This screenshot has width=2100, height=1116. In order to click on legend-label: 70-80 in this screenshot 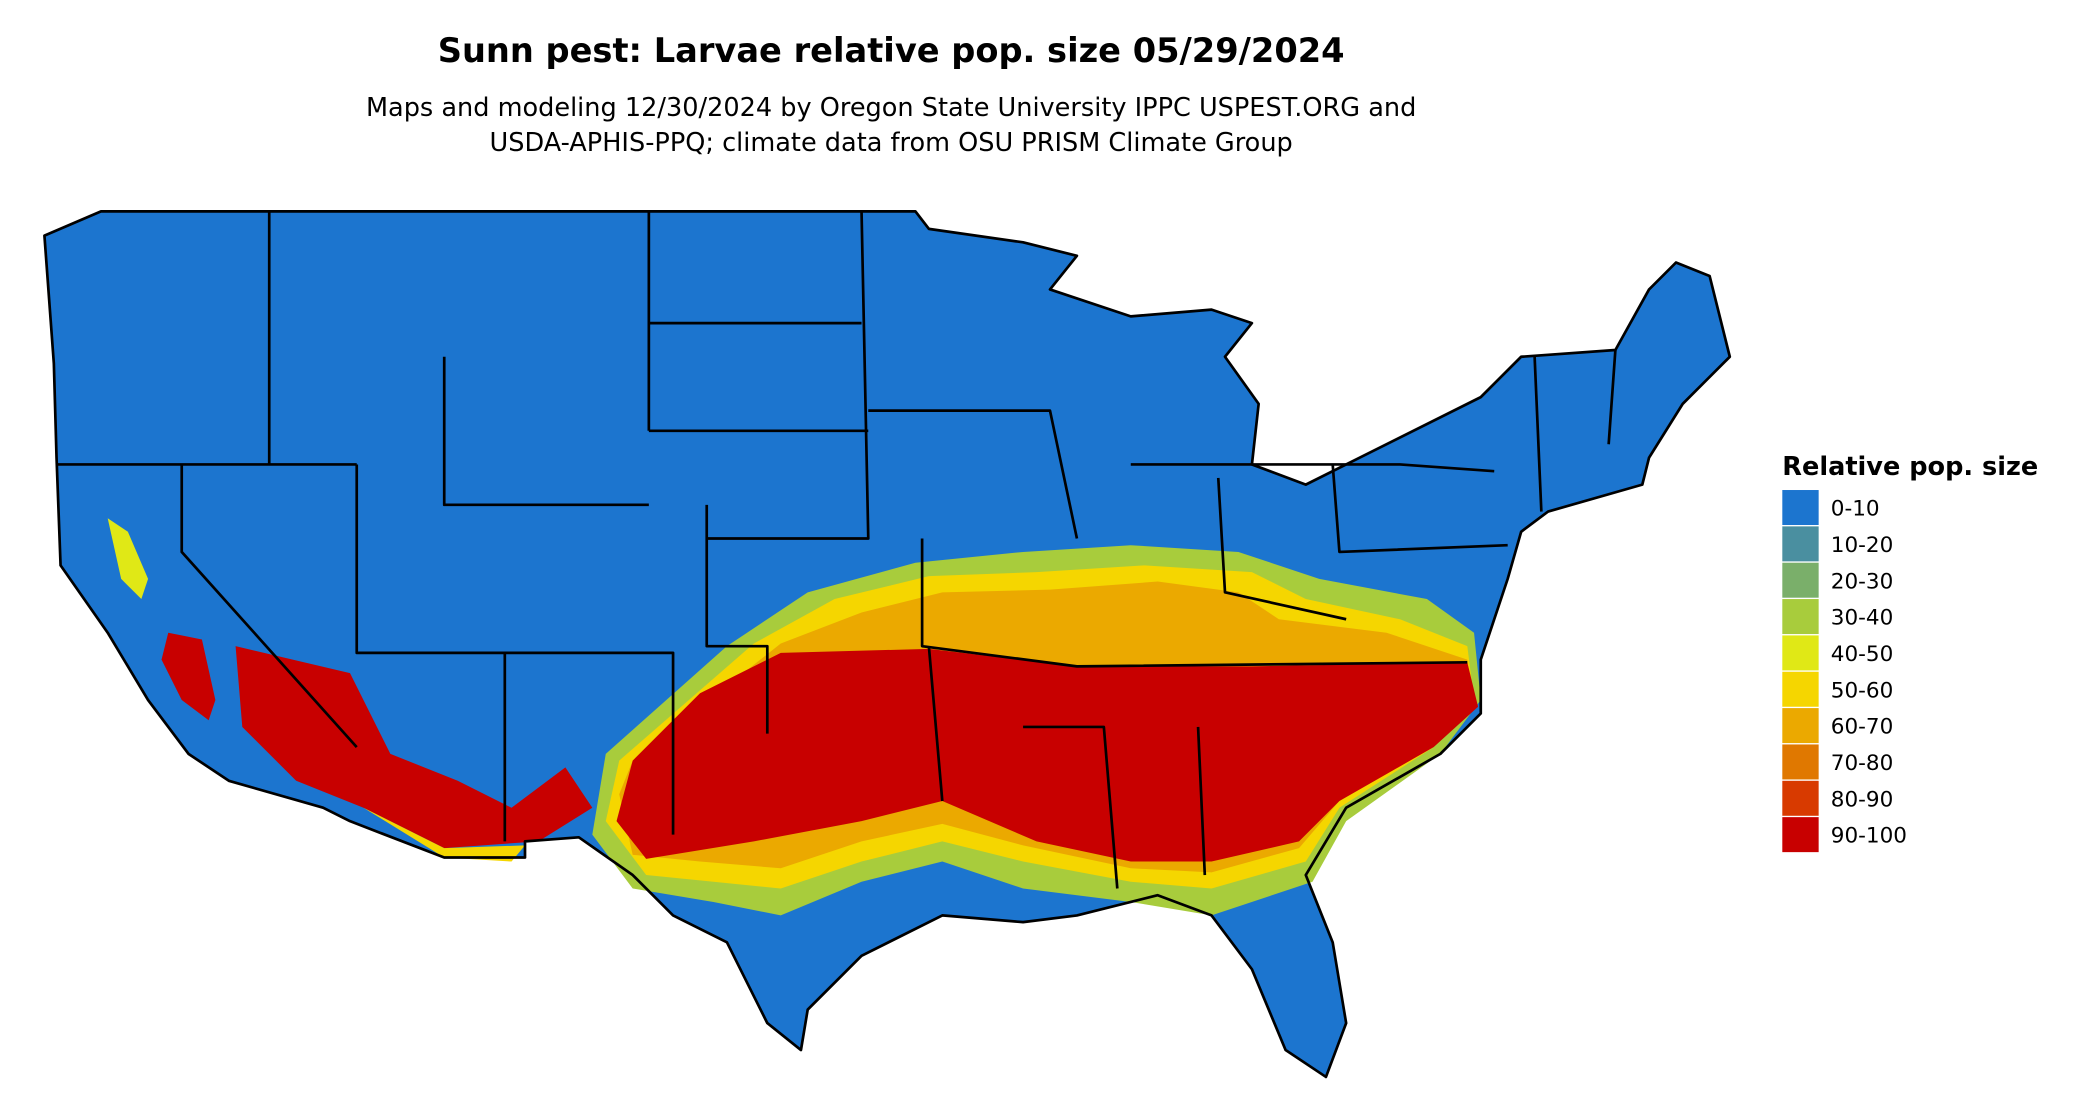, I will do `click(1862, 763)`.